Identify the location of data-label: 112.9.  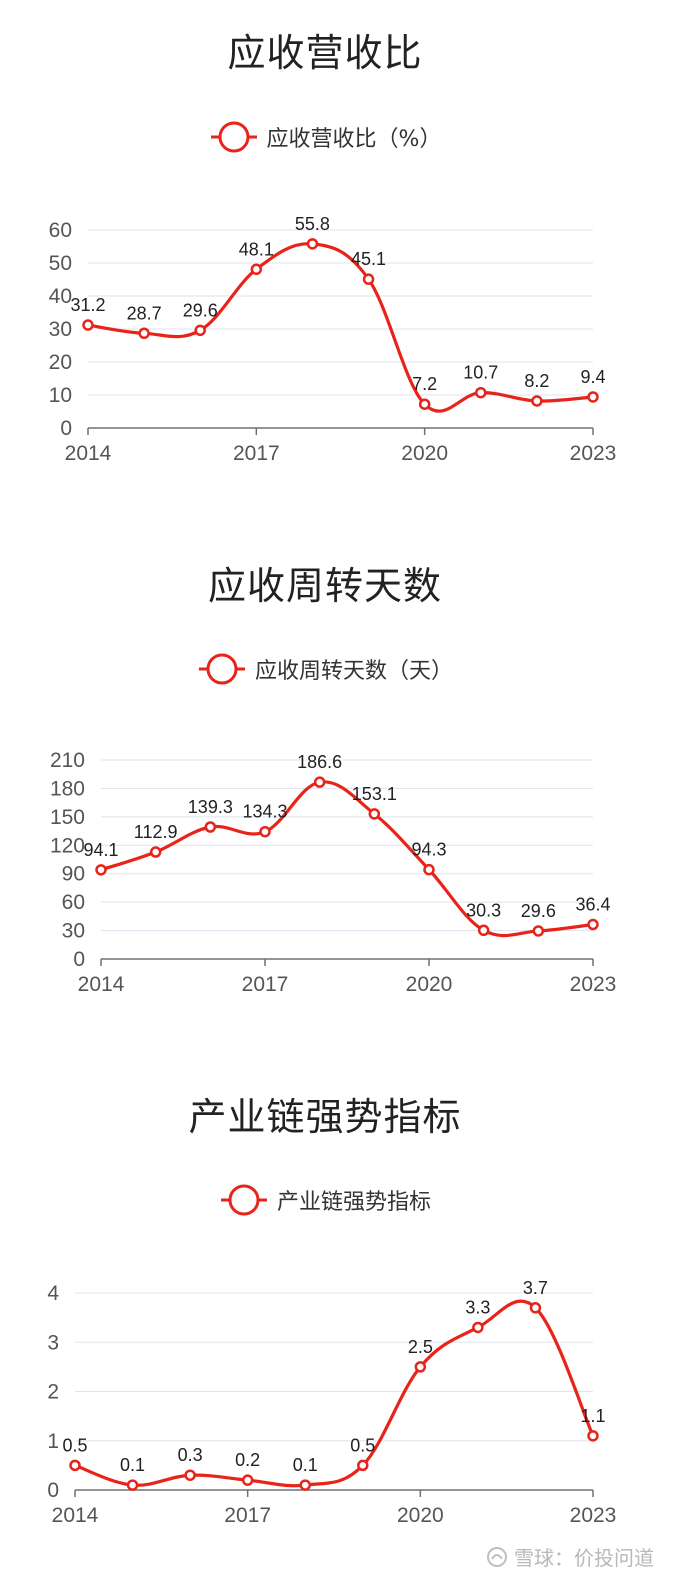
(156, 832).